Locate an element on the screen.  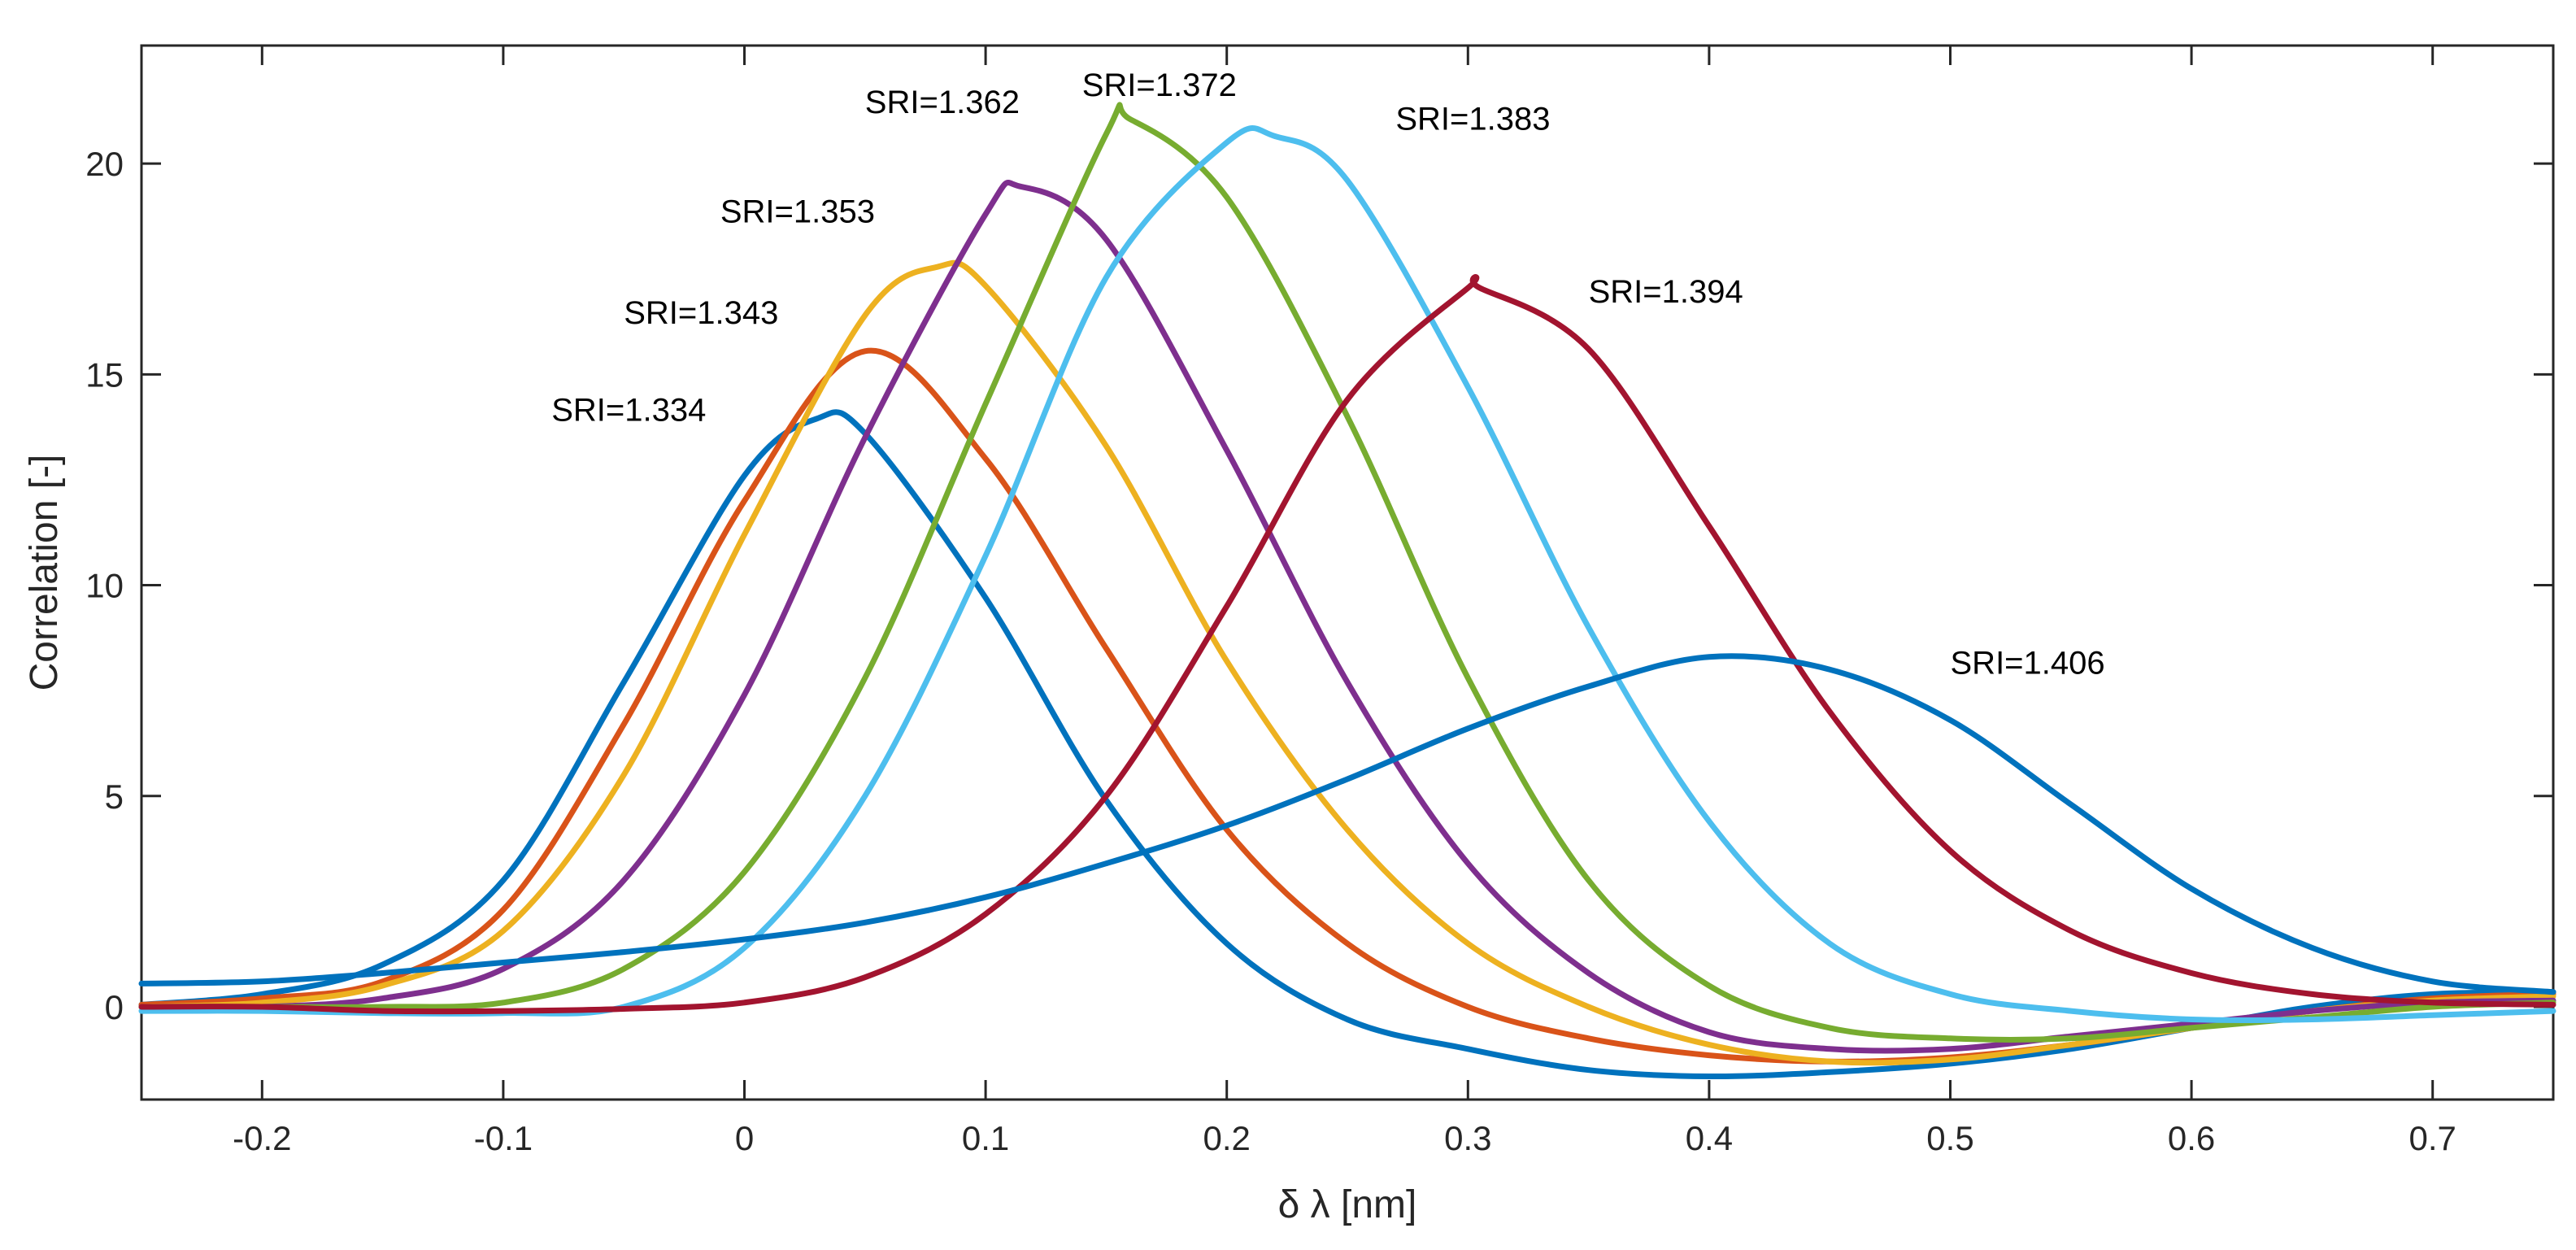
x-tick-label: -0.1 is located at coordinates (504, 1138).